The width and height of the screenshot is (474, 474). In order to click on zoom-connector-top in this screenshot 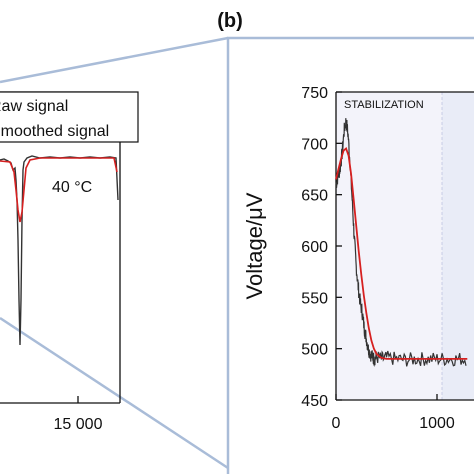, I will do `click(114, 60)`.